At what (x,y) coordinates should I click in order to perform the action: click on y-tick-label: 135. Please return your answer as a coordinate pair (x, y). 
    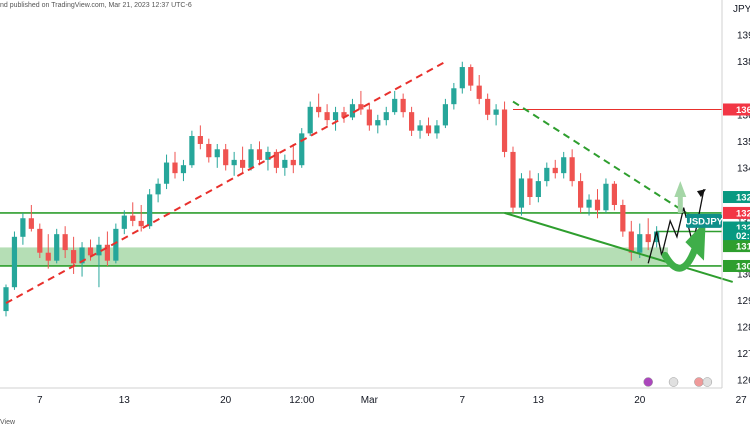
    Looking at the image, I should click on (743, 142).